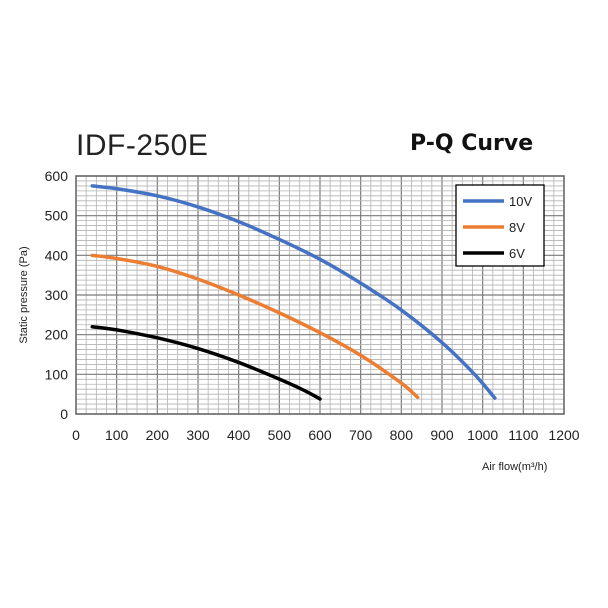 Image resolution: width=608 pixels, height=608 pixels. Describe the element at coordinates (280, 435) in the screenshot. I see `x-tick-label: 500` at that location.